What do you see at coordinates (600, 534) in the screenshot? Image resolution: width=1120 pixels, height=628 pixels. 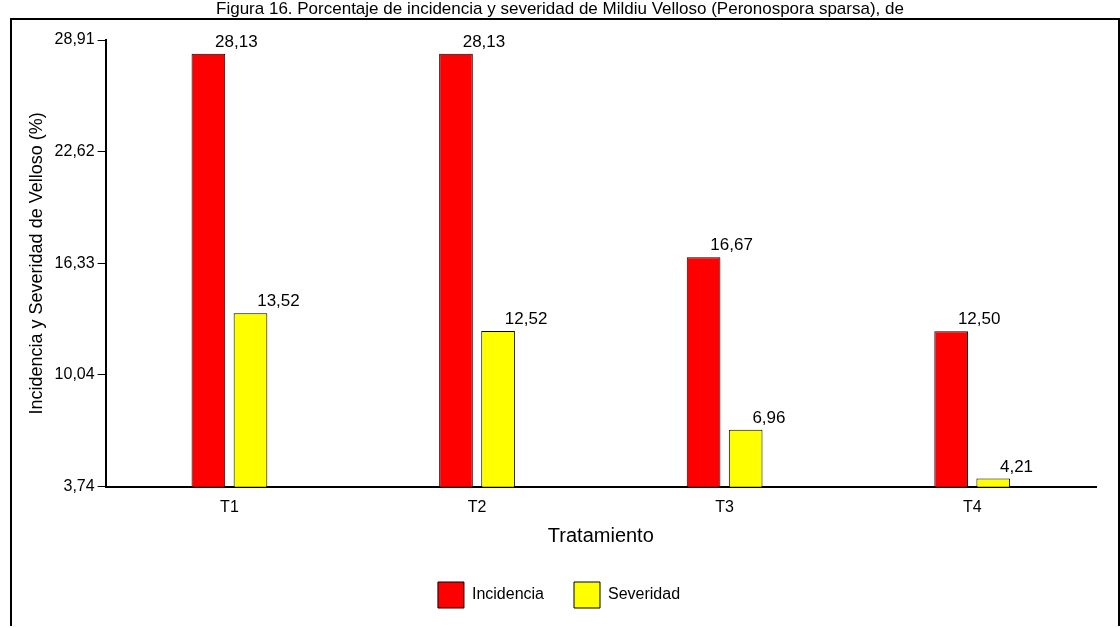 I see `x-axis-title: Tratamiento` at bounding box center [600, 534].